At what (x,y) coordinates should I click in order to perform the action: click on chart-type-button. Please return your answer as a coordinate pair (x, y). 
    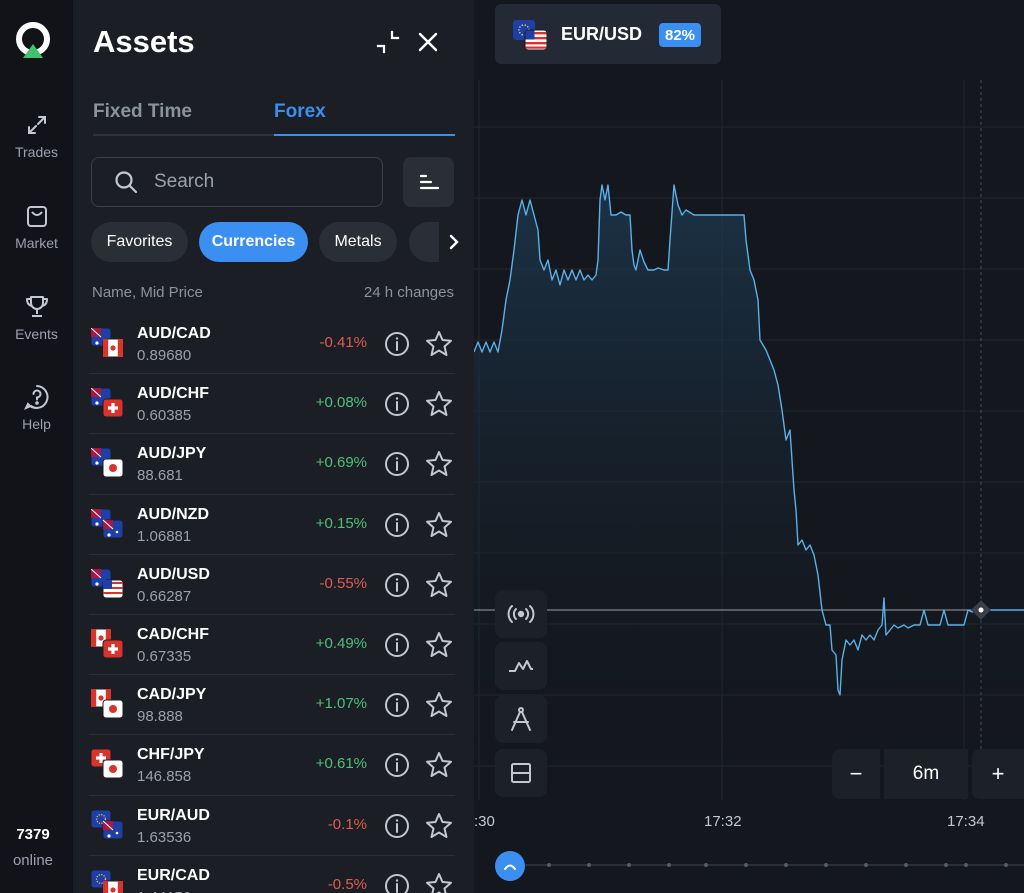
    Looking at the image, I should click on (521, 666).